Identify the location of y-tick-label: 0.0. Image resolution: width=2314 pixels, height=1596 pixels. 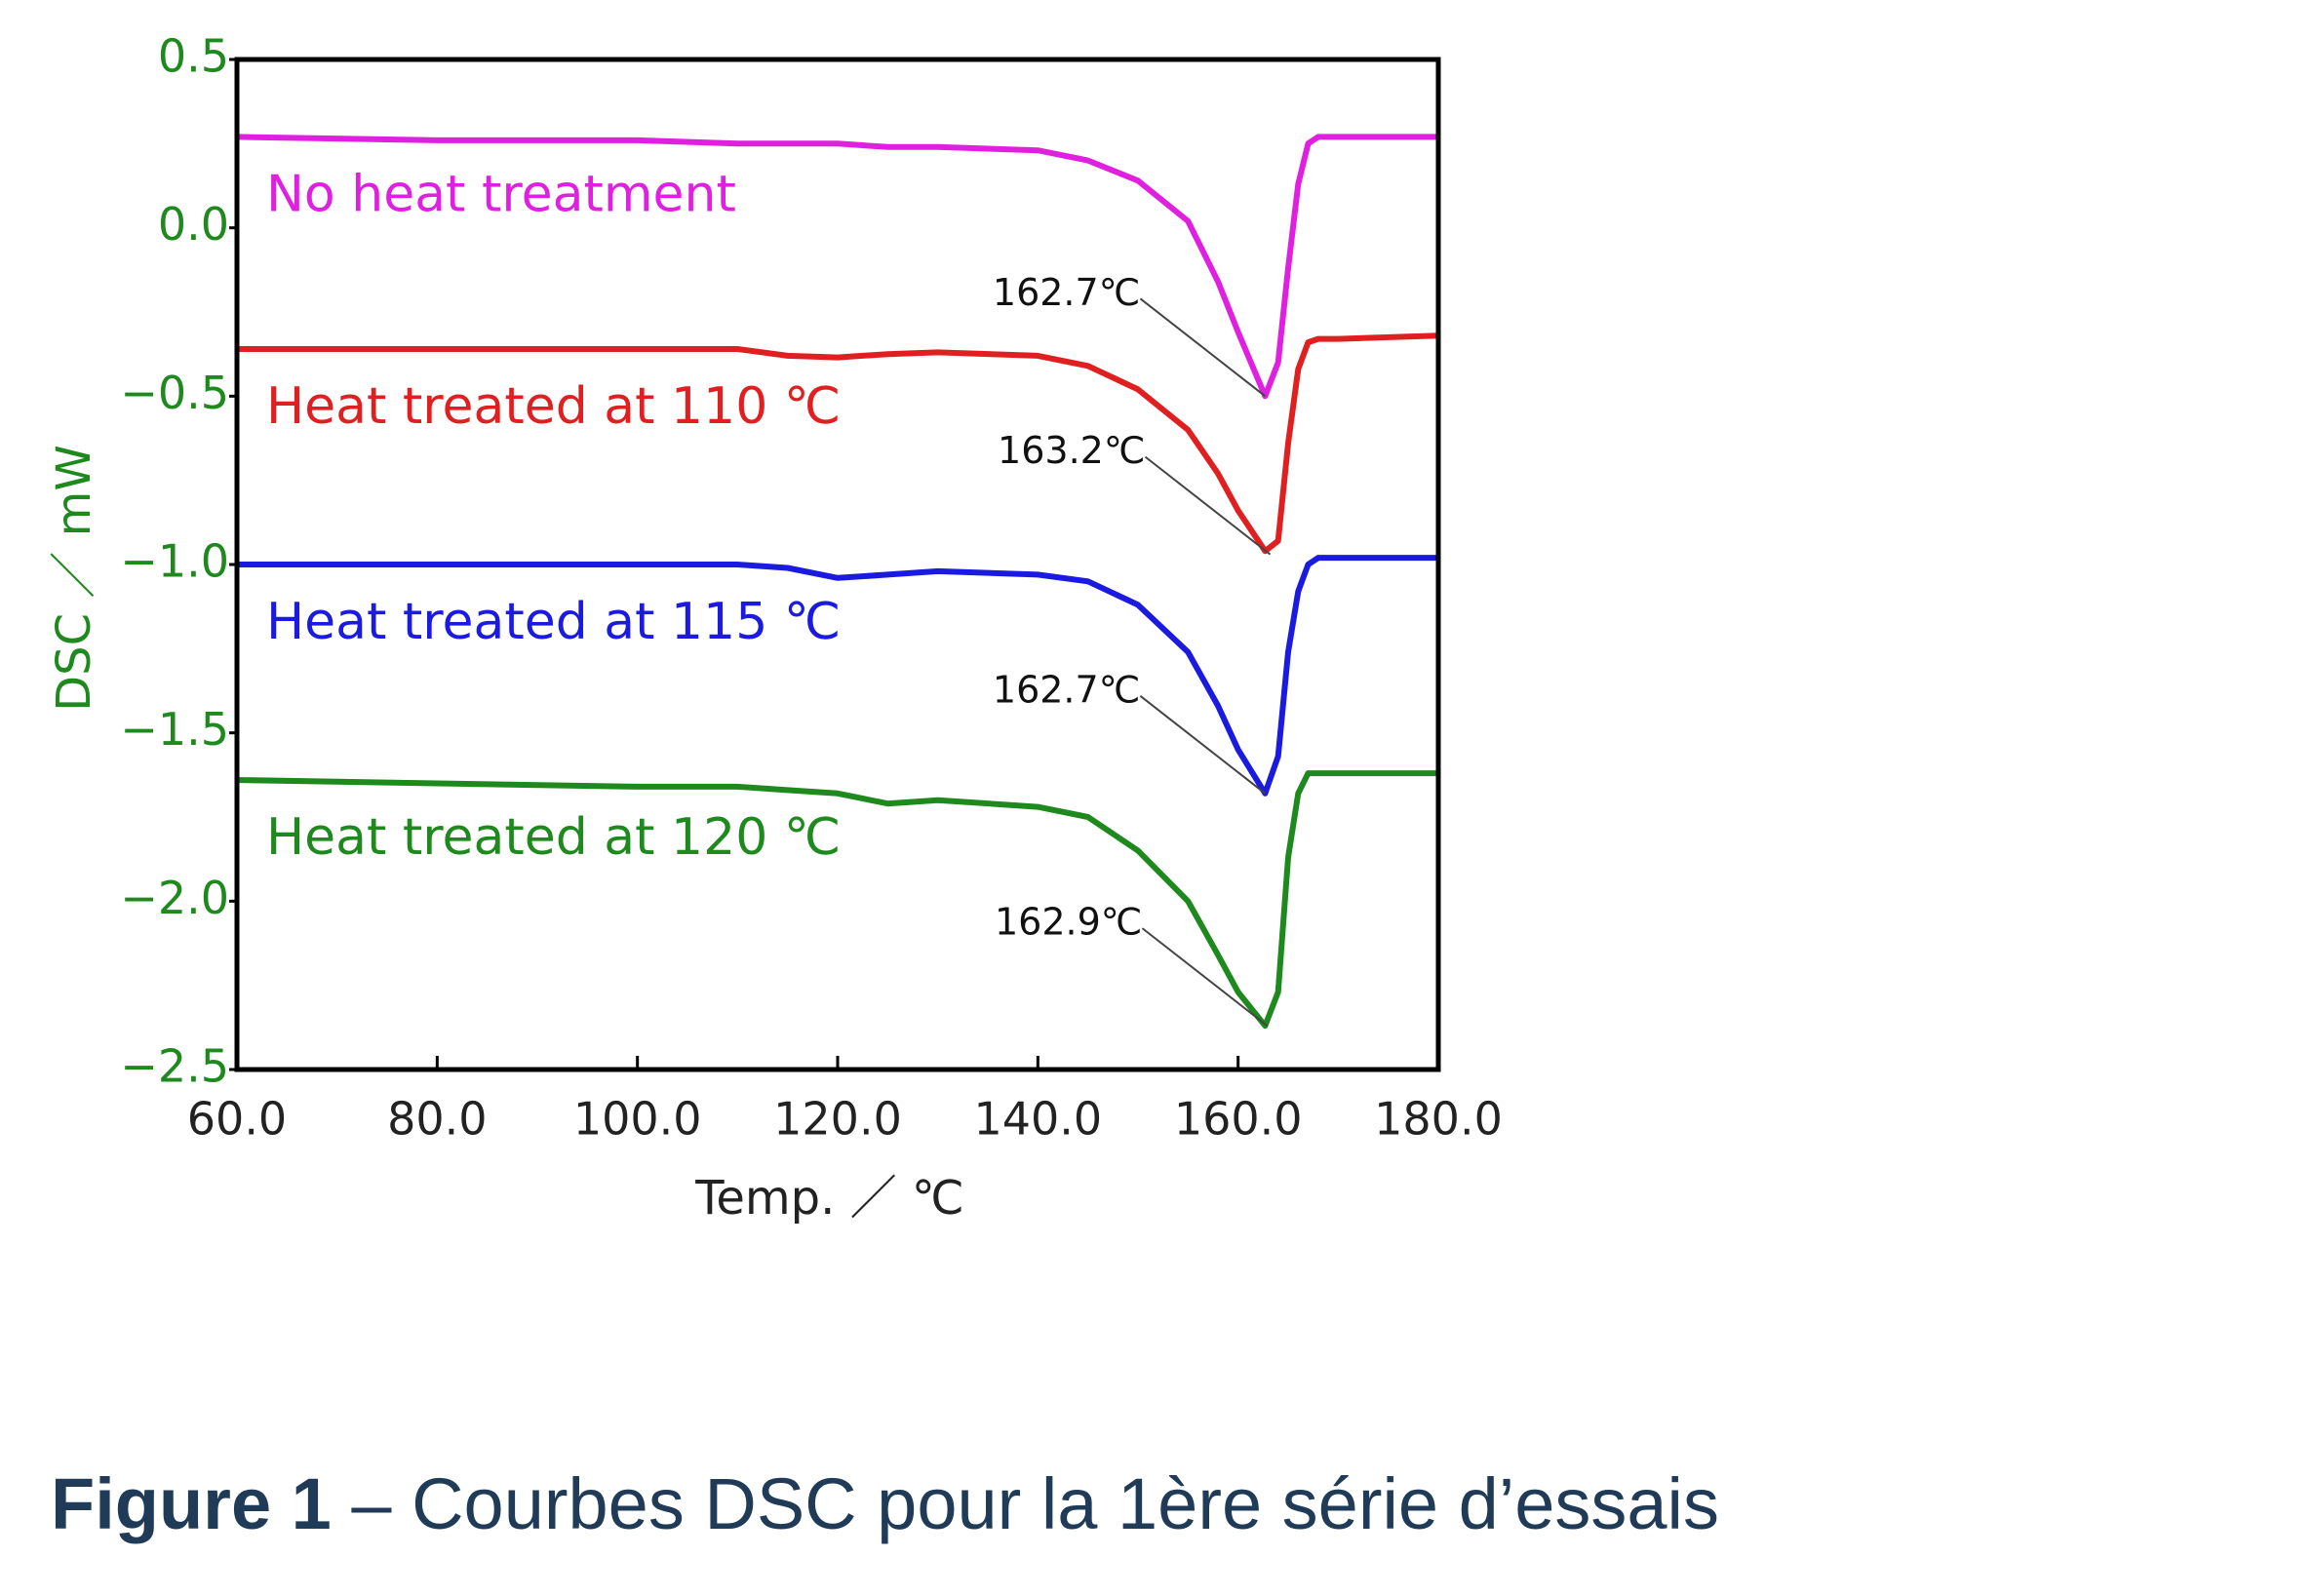
(193, 225).